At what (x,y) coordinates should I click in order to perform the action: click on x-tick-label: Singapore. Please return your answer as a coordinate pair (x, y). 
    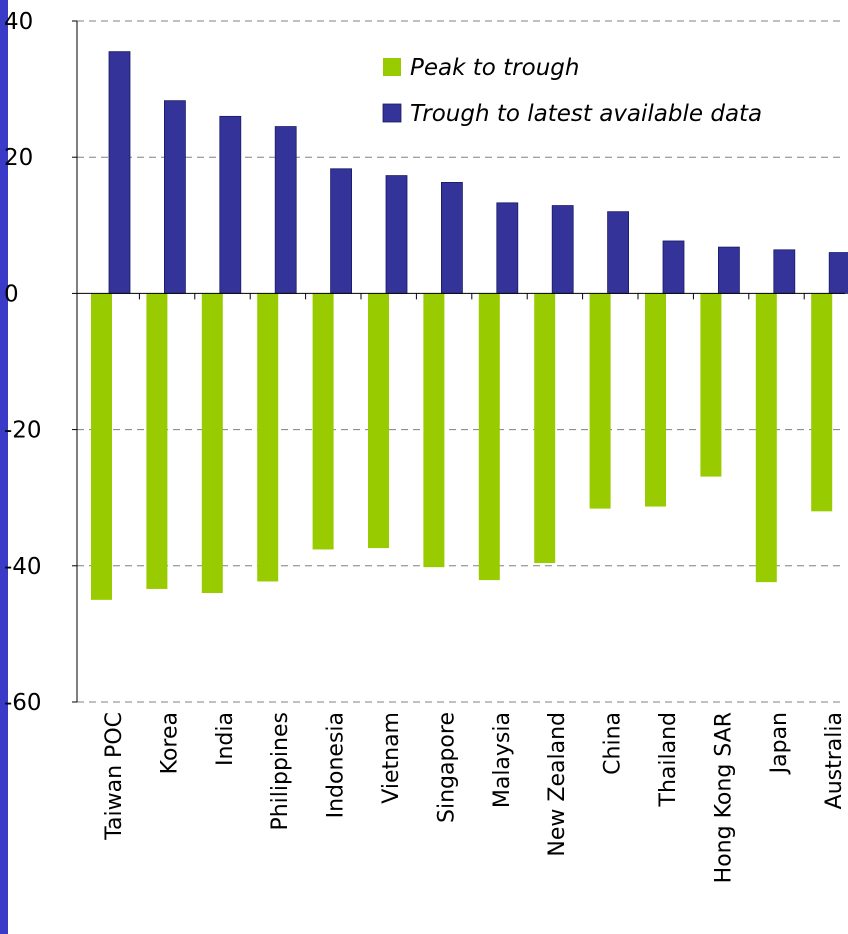
    Looking at the image, I should click on (446, 767).